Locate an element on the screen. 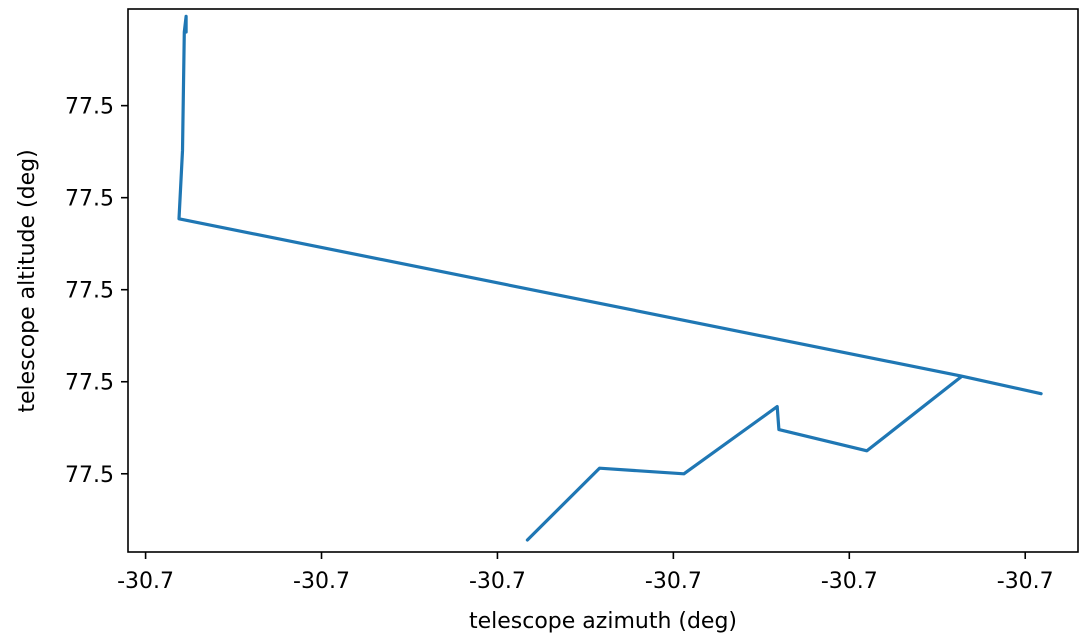 The height and width of the screenshot is (636, 1081). x-axis-label: telescope azimuth (deg) is located at coordinates (603, 621).